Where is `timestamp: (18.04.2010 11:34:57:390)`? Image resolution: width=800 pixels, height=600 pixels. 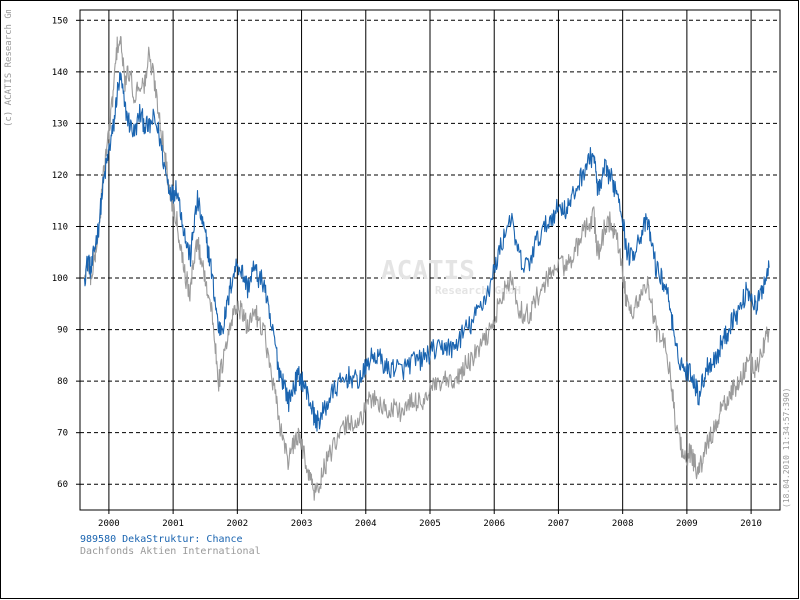 timestamp: (18.04.2010 11:34:57:390) is located at coordinates (786, 448).